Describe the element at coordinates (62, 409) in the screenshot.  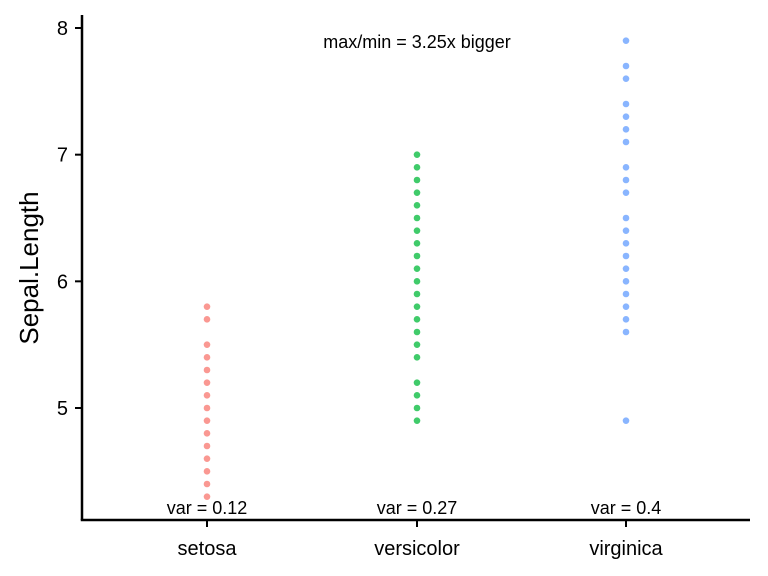
I see `y-tick-label: 5` at that location.